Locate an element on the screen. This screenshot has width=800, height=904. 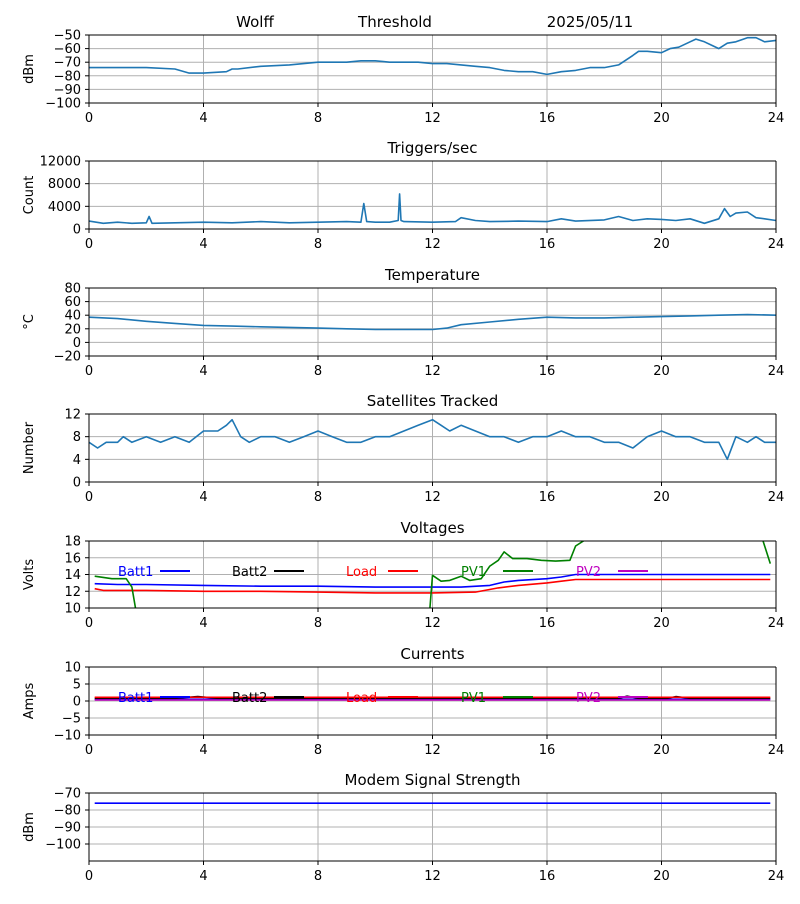
series-line-load is located at coordinates (432, 586).